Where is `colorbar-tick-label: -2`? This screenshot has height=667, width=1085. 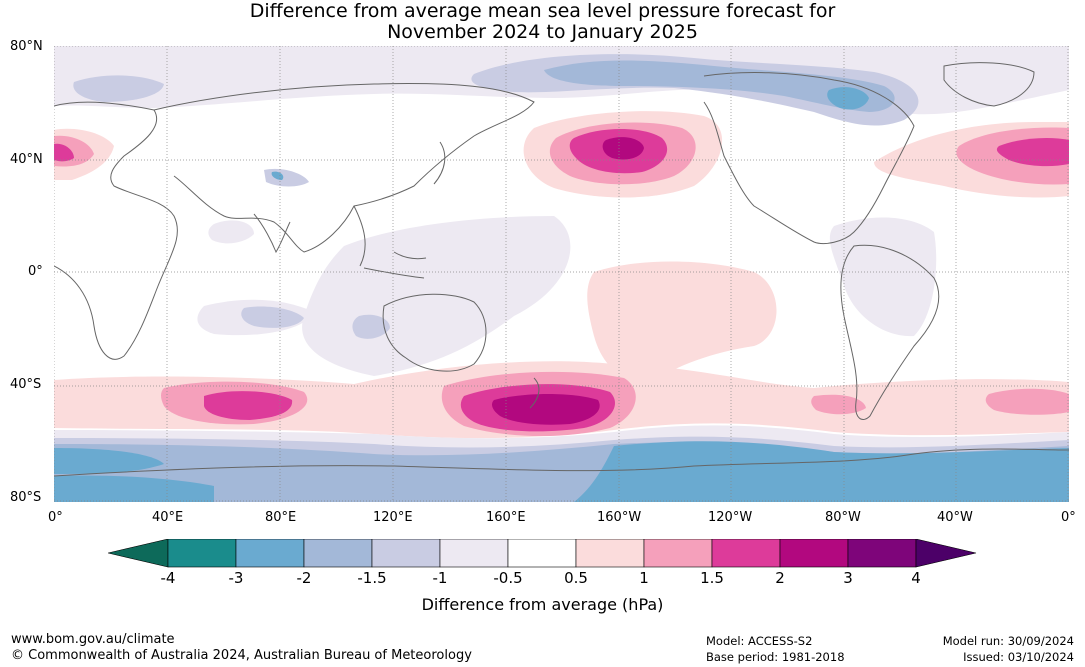
colorbar-tick-label: -2 is located at coordinates (304, 578).